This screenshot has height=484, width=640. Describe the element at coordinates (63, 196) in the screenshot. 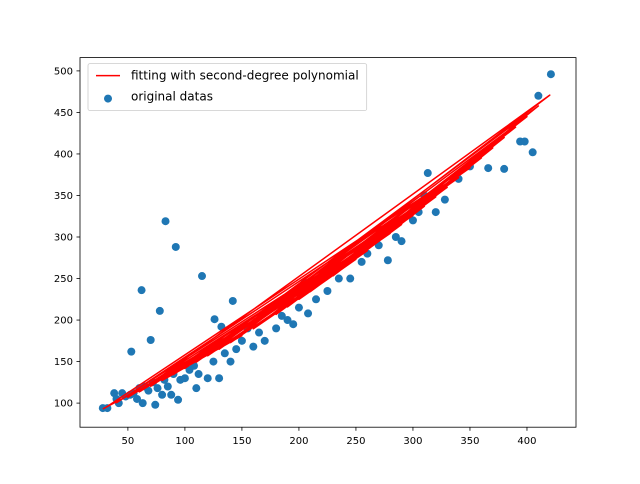

I see `y-tick-label: 350` at that location.